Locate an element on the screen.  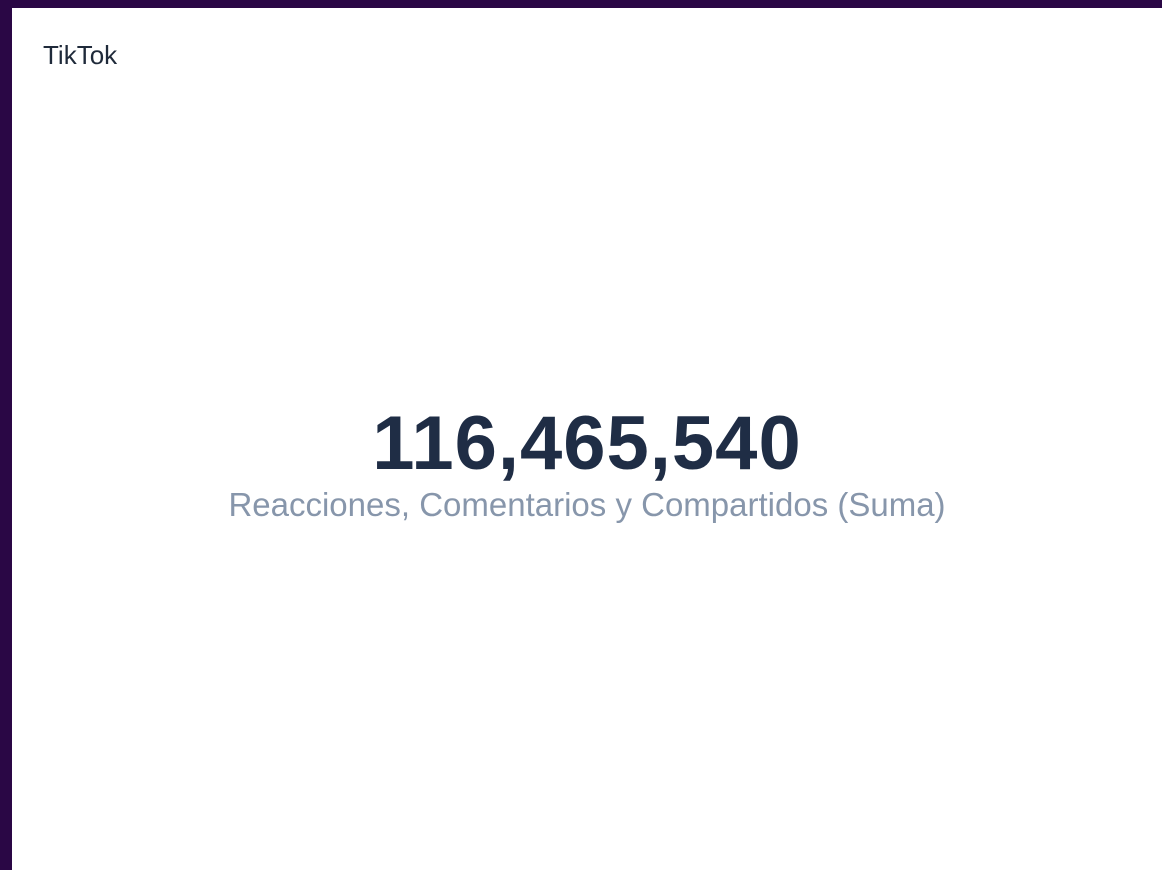
kpi-value: 116,465,540 is located at coordinates (587, 443).